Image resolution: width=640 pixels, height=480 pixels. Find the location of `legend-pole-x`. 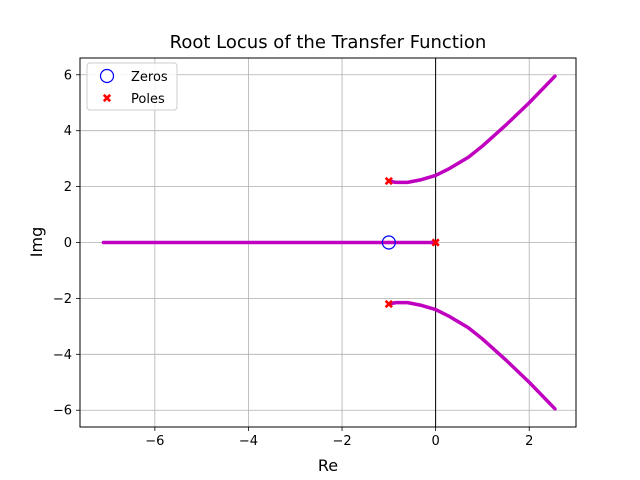

legend-pole-x is located at coordinates (107, 98).